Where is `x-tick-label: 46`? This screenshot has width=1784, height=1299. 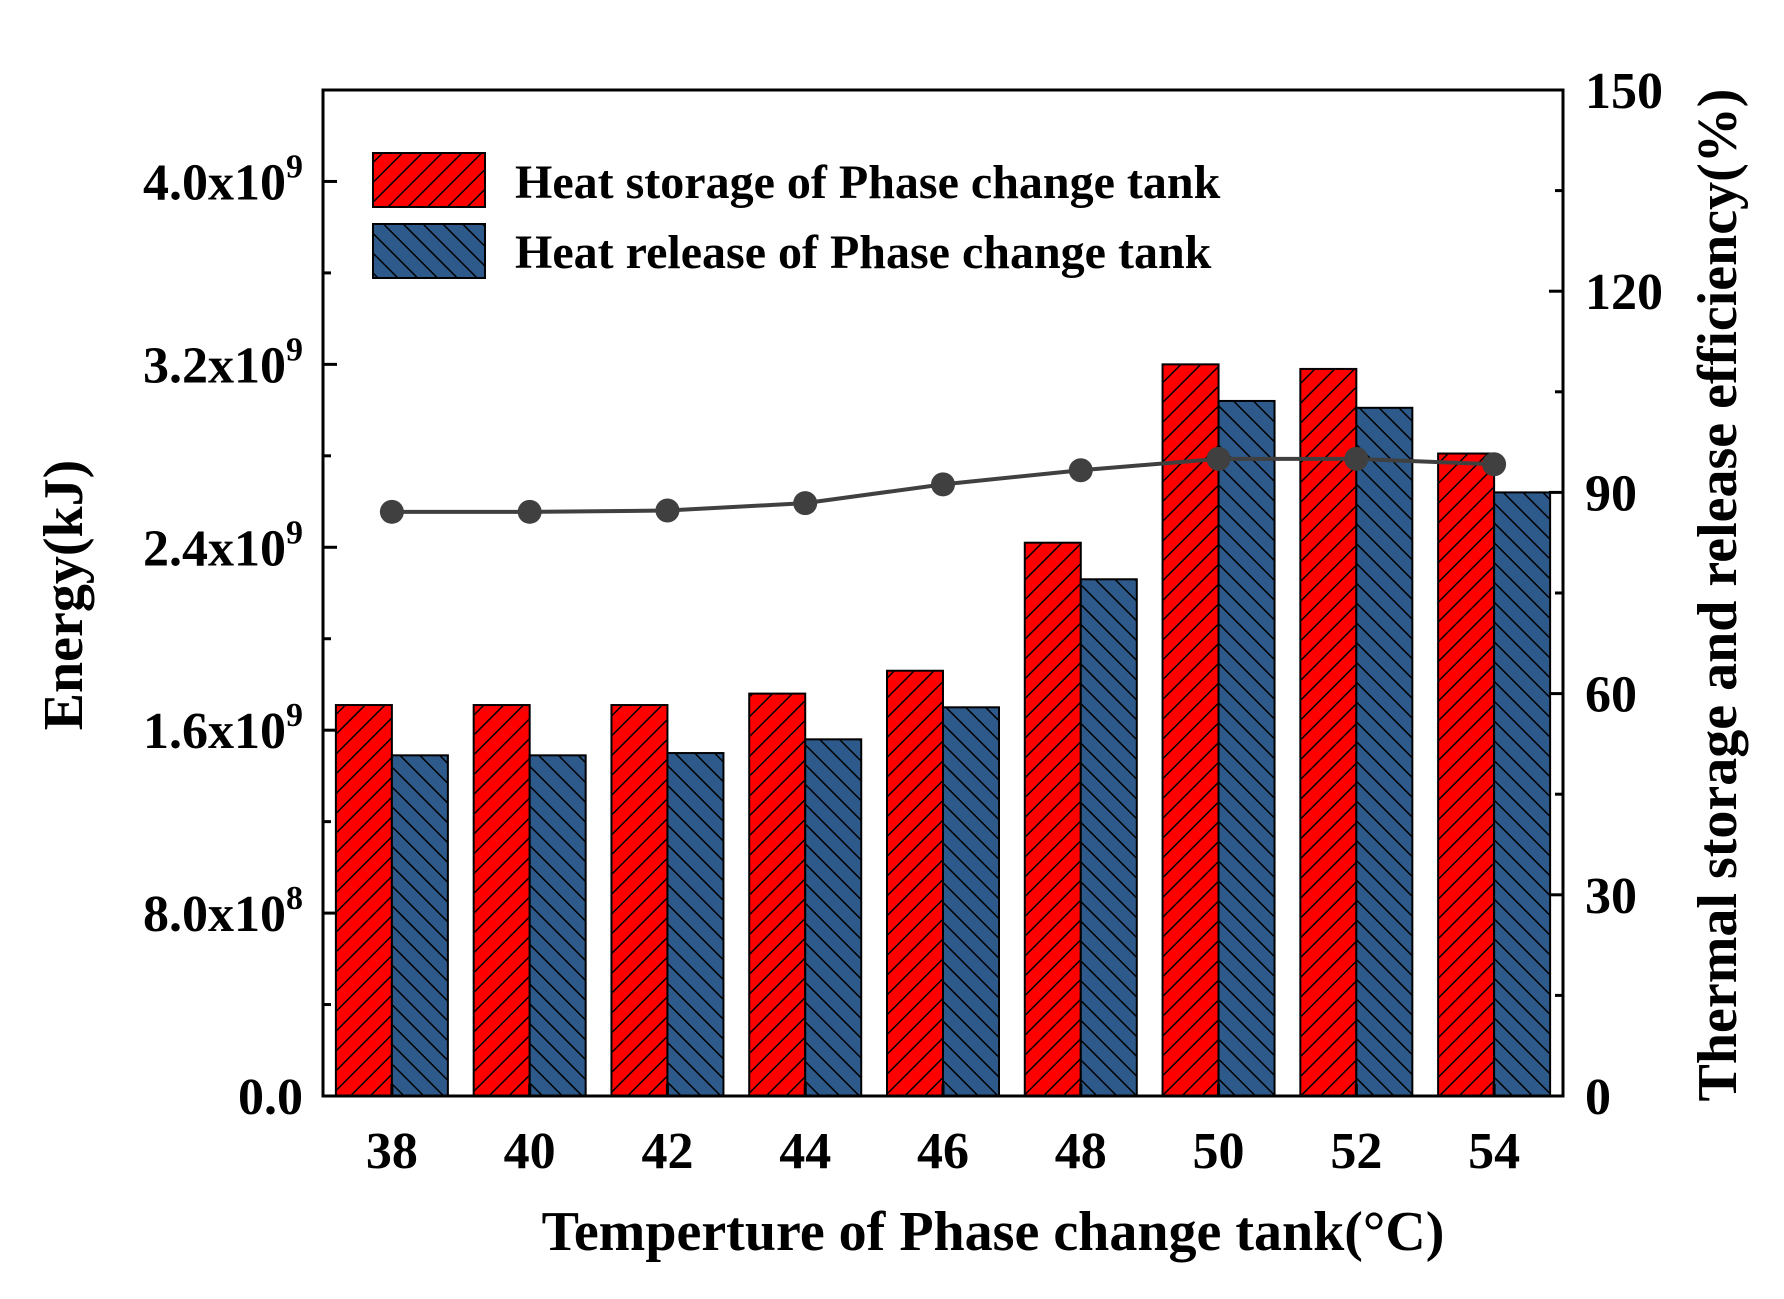 x-tick-label: 46 is located at coordinates (943, 1151).